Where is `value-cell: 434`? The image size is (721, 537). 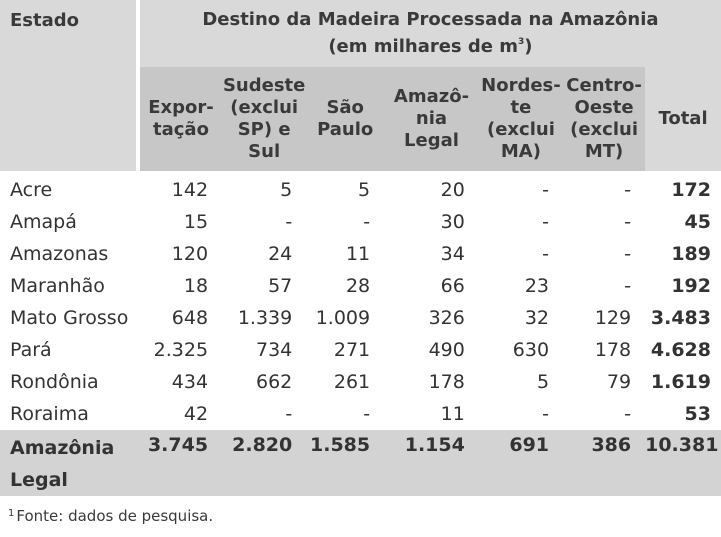 value-cell: 434 is located at coordinates (190, 382).